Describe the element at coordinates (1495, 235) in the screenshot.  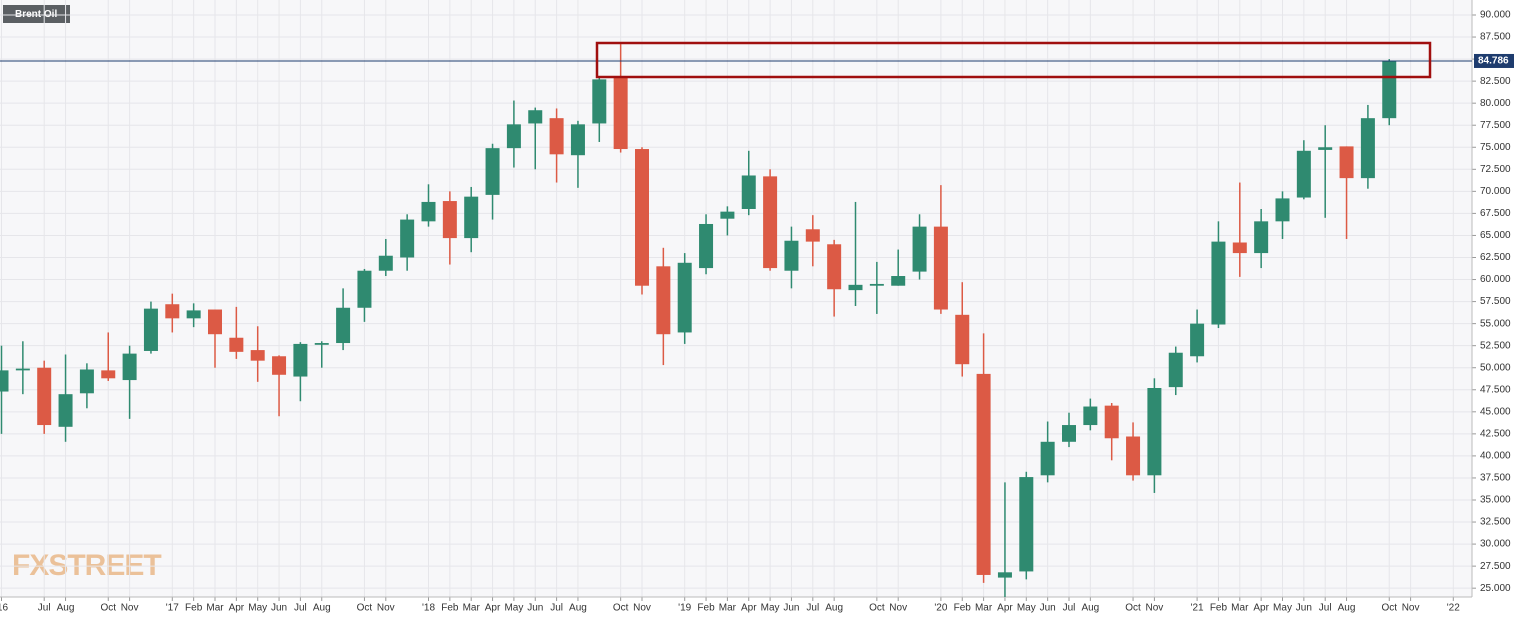
I see `y-tick-label: 65.000` at that location.